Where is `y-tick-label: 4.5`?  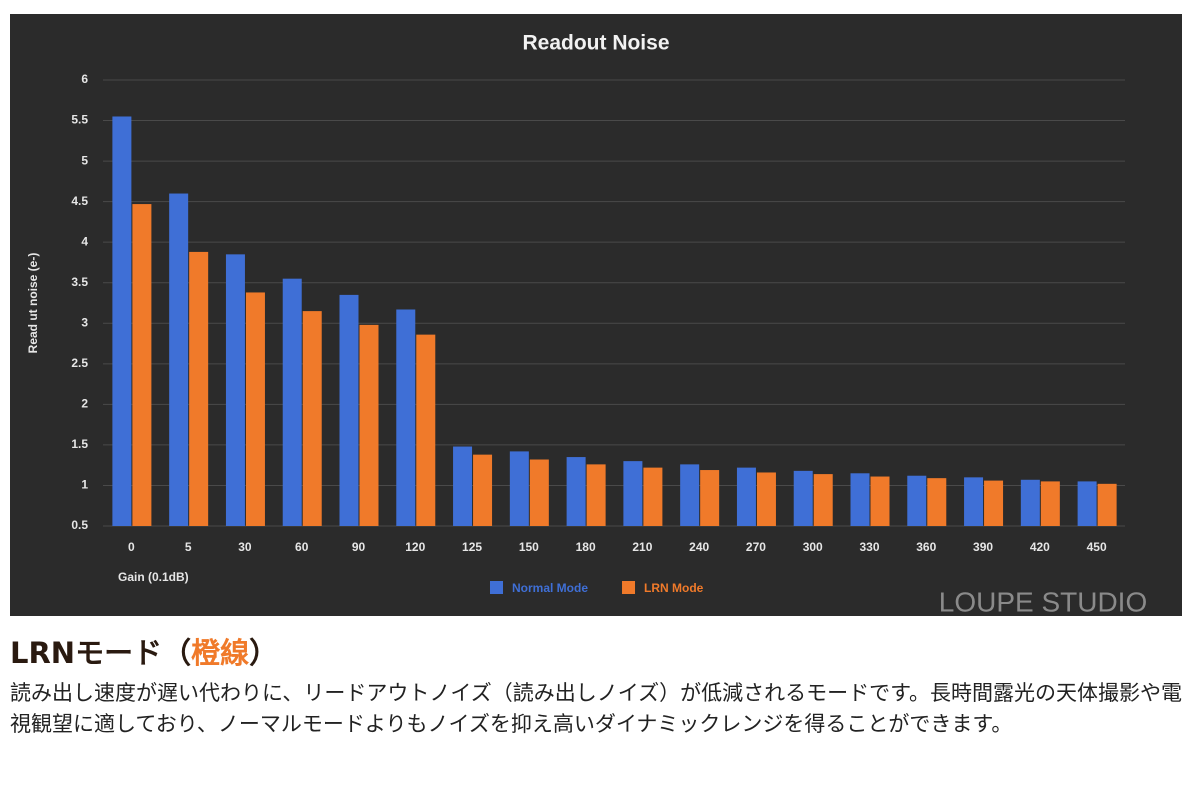 y-tick-label: 4.5 is located at coordinates (79, 201).